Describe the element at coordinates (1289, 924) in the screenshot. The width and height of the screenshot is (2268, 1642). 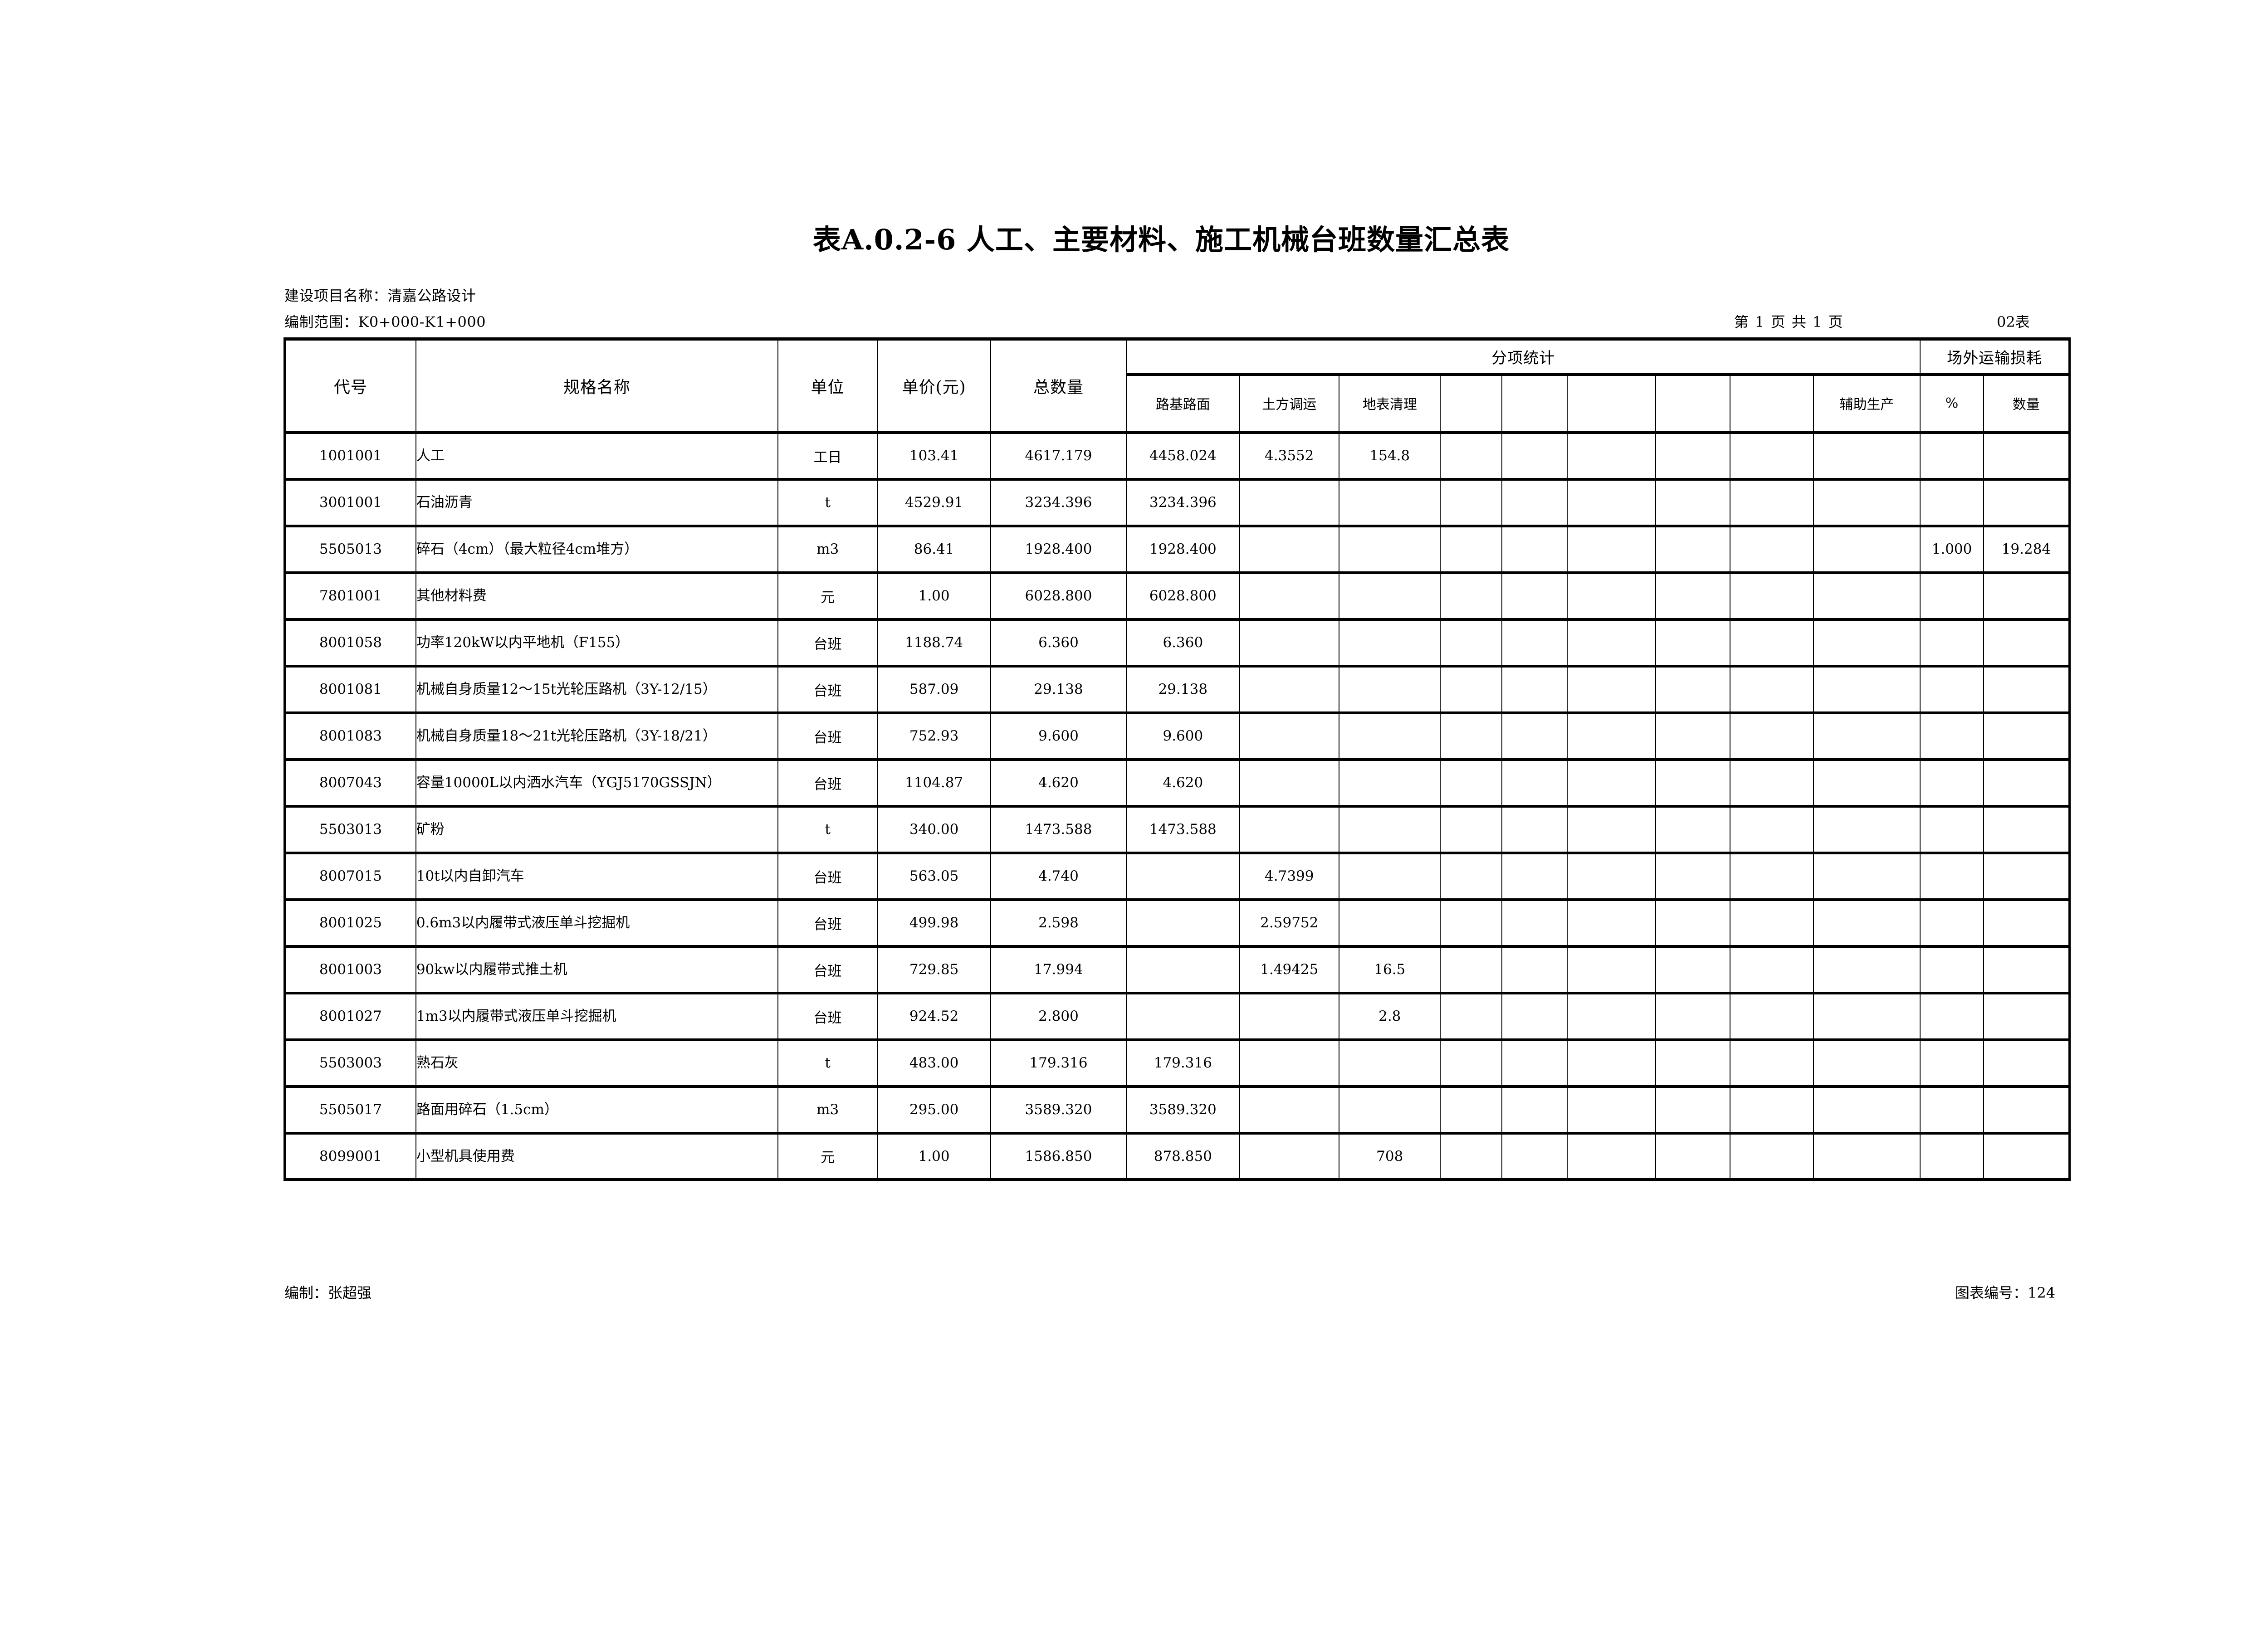
I see `row-earthwork-haul: 2.59752` at that location.